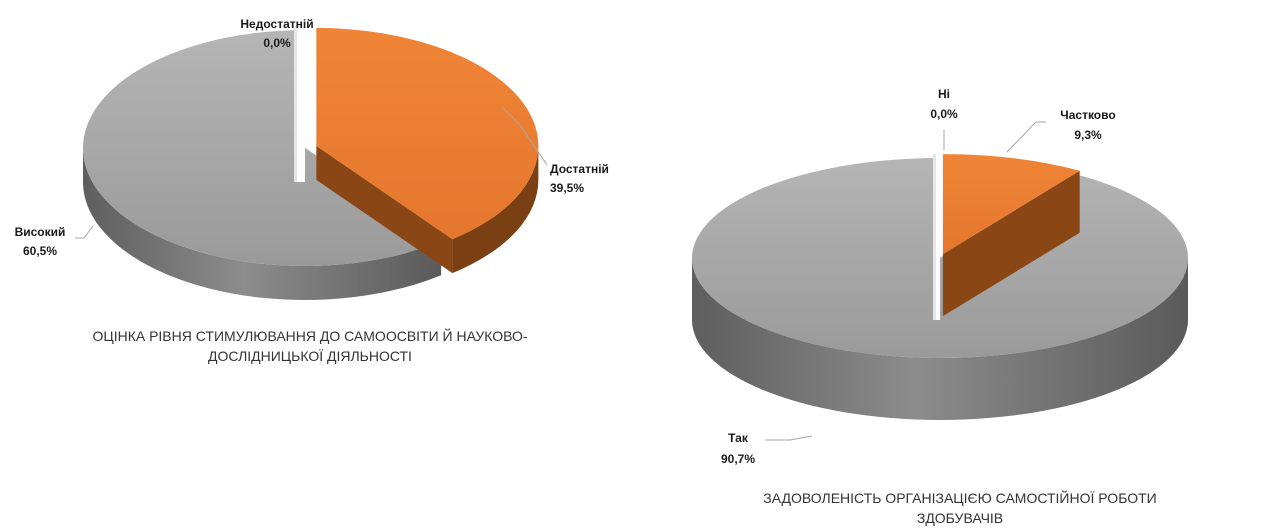 The width and height of the screenshot is (1262, 531). Describe the element at coordinates (276, 24) in the screenshot. I see `slice-label-nedostatnii: Недостатній` at that location.